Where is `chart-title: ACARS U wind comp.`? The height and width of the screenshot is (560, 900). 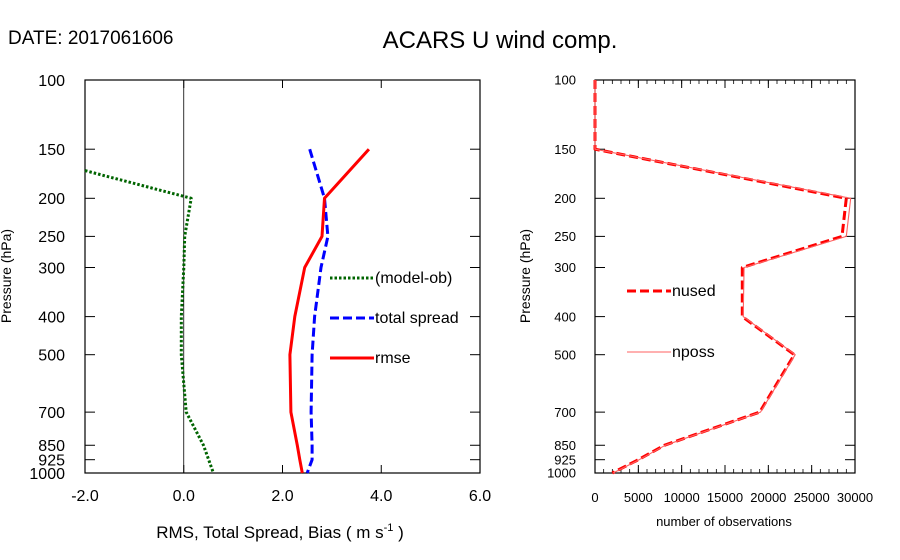 chart-title: ACARS U wind comp. is located at coordinates (500, 40).